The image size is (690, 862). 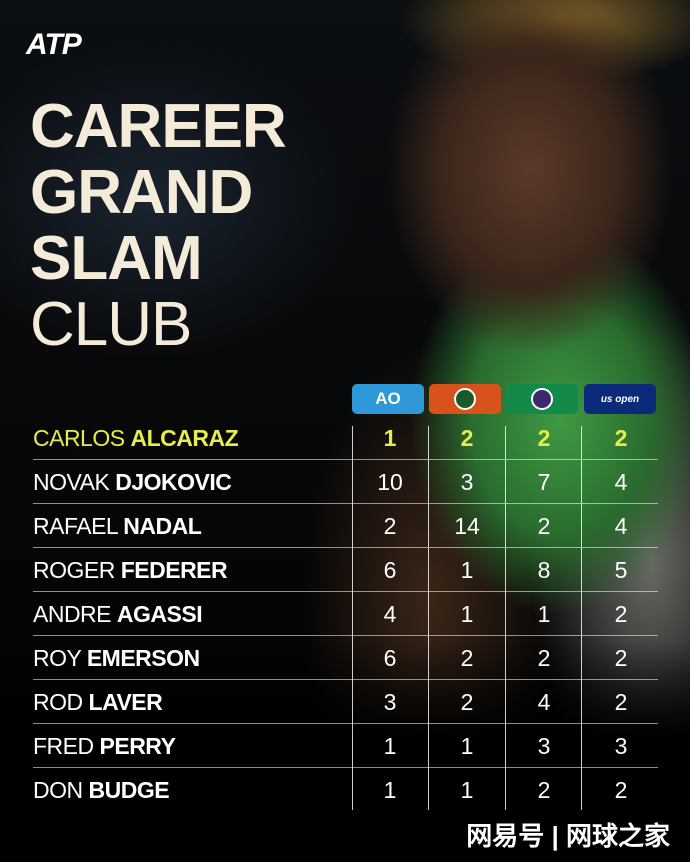 I want to click on first-name: ROY, so click(x=57, y=658).